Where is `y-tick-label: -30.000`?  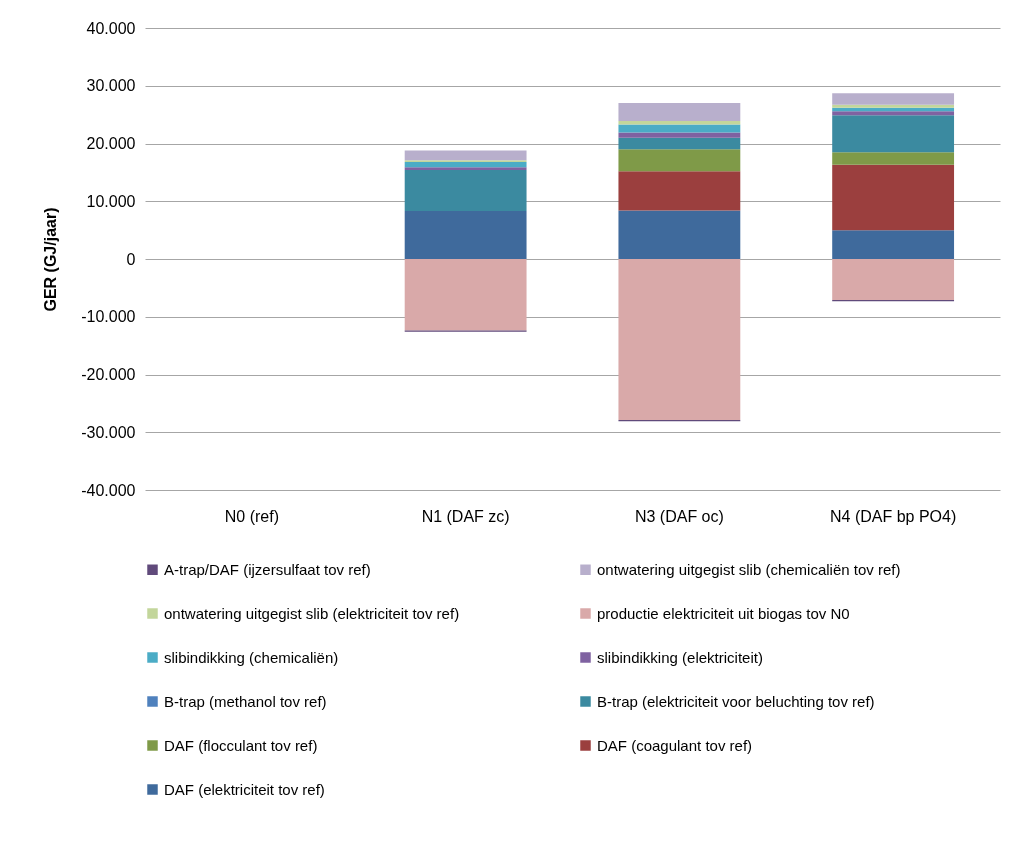 y-tick-label: -30.000 is located at coordinates (108, 432).